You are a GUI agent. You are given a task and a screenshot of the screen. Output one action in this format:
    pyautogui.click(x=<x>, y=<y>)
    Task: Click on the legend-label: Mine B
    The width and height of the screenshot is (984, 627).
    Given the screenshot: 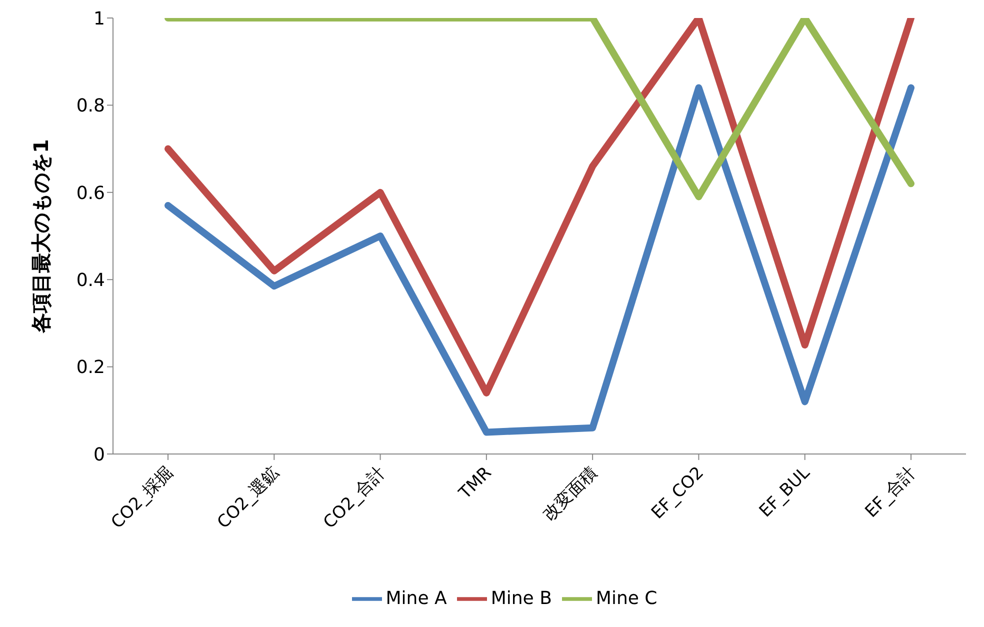 What is the action you would take?
    pyautogui.click(x=521, y=598)
    